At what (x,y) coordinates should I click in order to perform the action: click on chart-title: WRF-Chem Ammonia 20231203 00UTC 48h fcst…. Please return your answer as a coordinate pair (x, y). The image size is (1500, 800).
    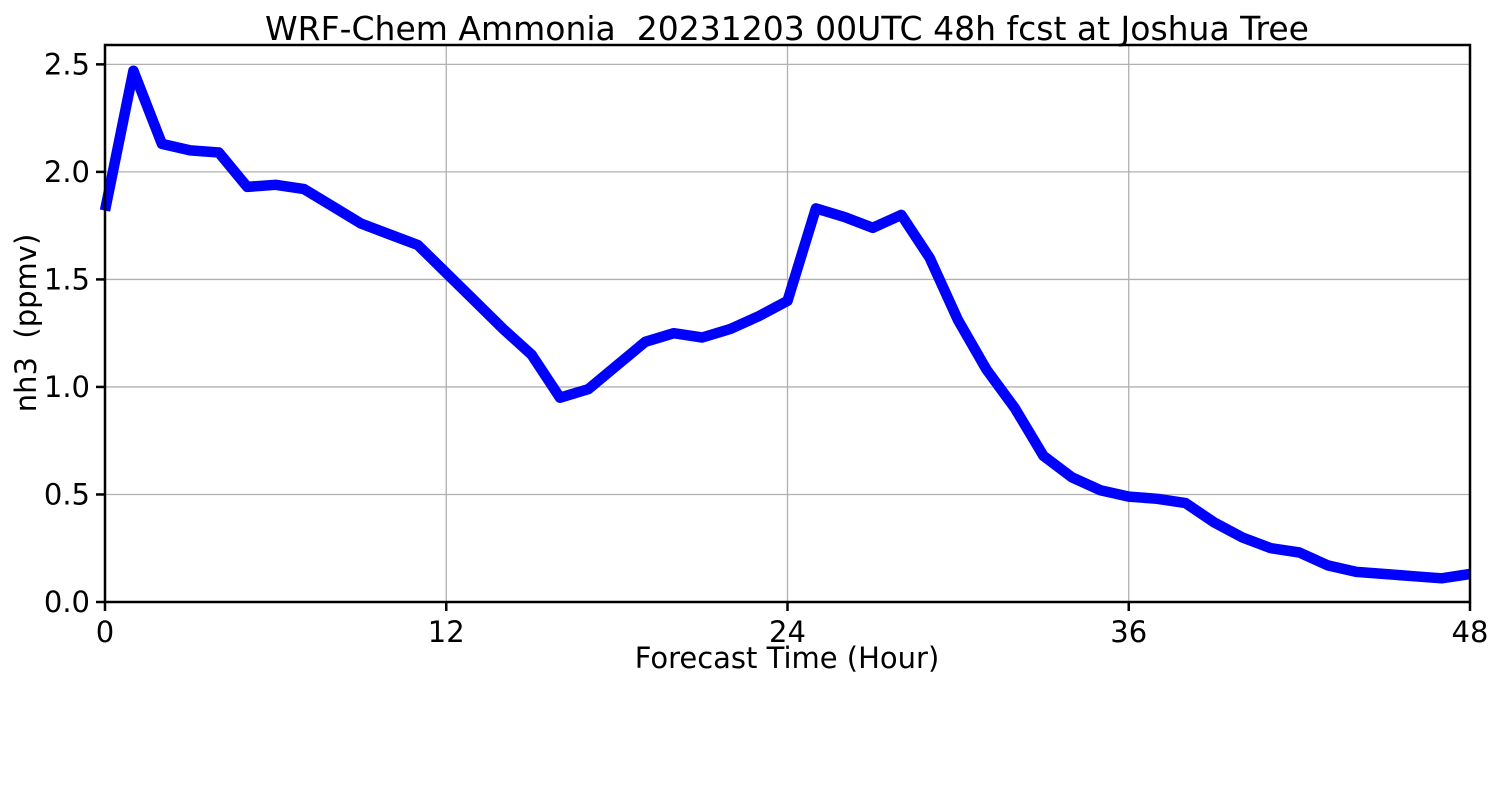
    Looking at the image, I should click on (787, 28).